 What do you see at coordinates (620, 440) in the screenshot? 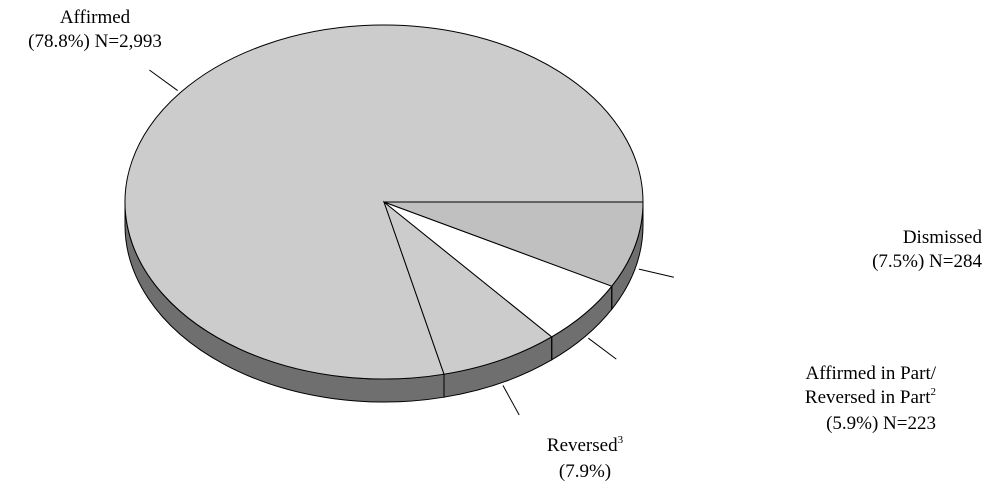
I see `label-reversed-footnote: 3` at bounding box center [620, 440].